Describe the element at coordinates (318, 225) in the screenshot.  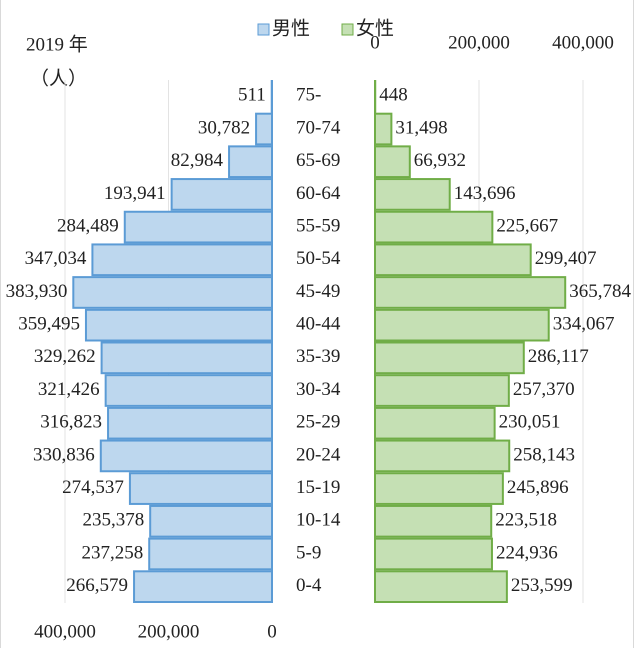
I see `category-label: 55-59` at that location.